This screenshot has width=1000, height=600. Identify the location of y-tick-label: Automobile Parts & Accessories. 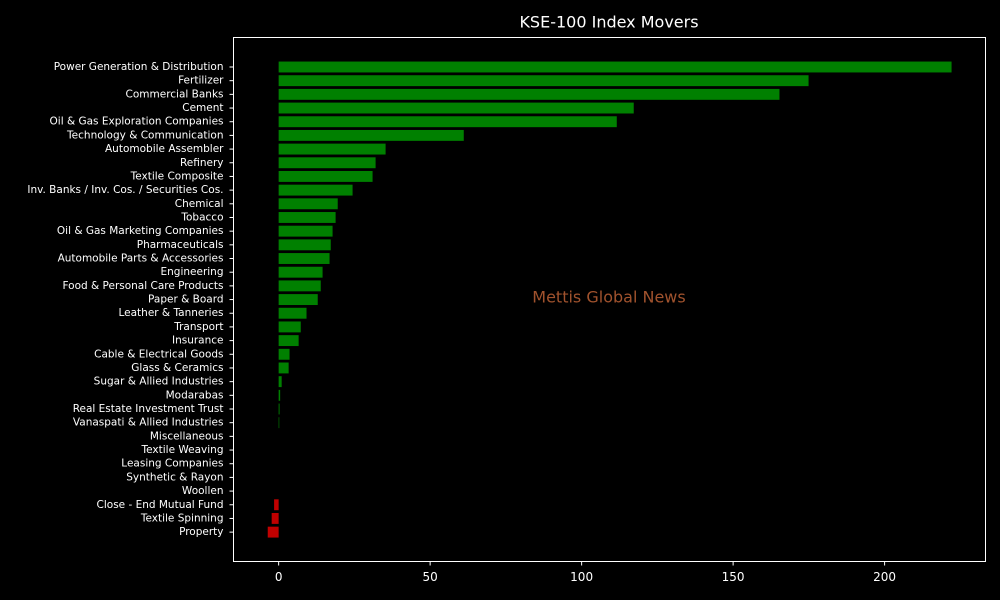
(141, 259).